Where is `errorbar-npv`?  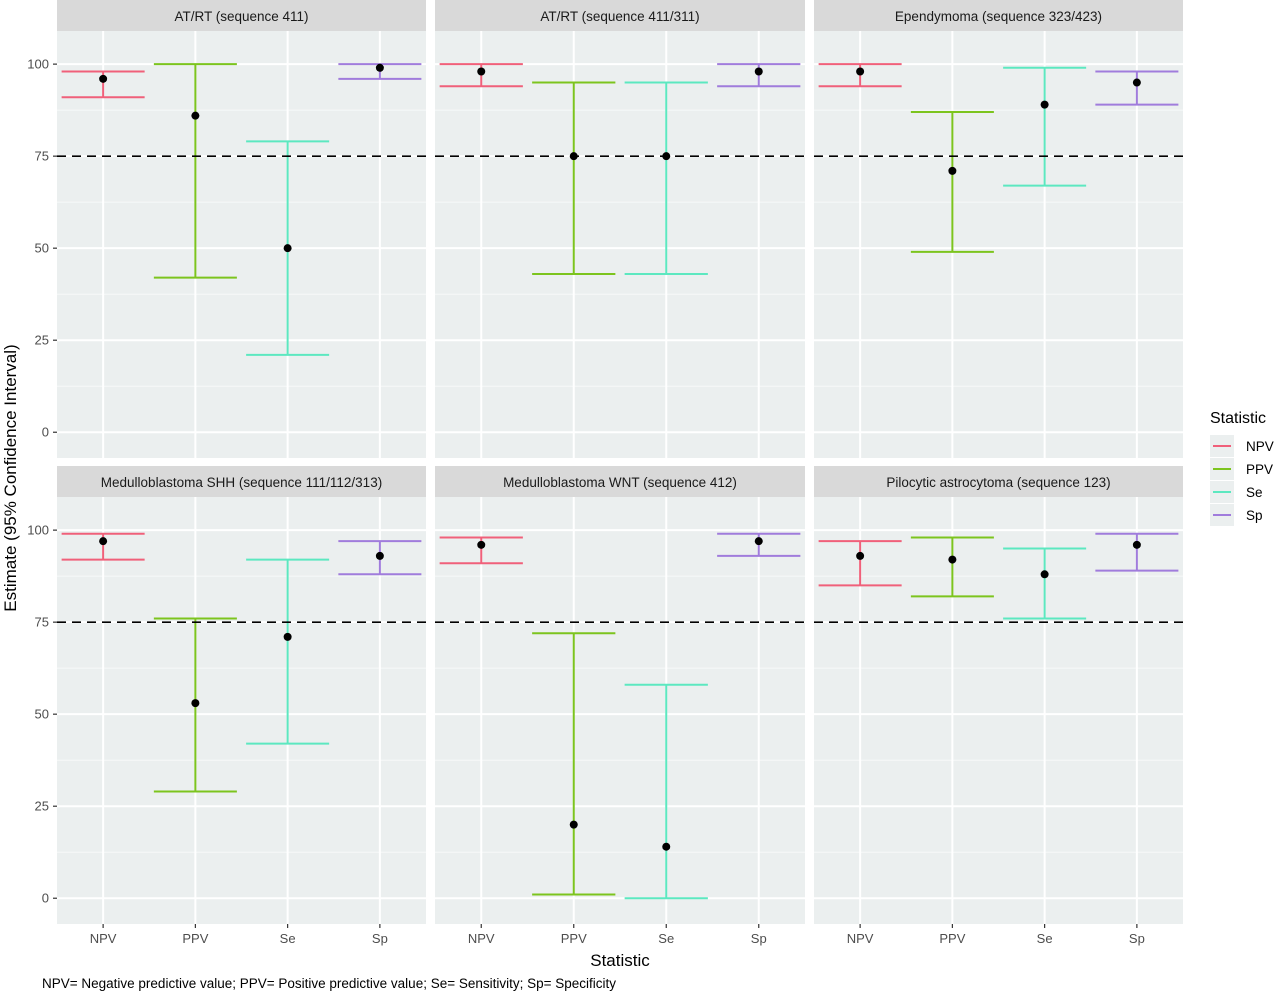
errorbar-npv is located at coordinates (860, 563).